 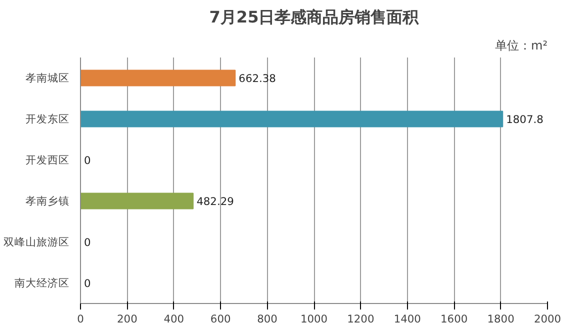 What do you see at coordinates (174, 319) in the screenshot?
I see `x-tick-label: 400` at bounding box center [174, 319].